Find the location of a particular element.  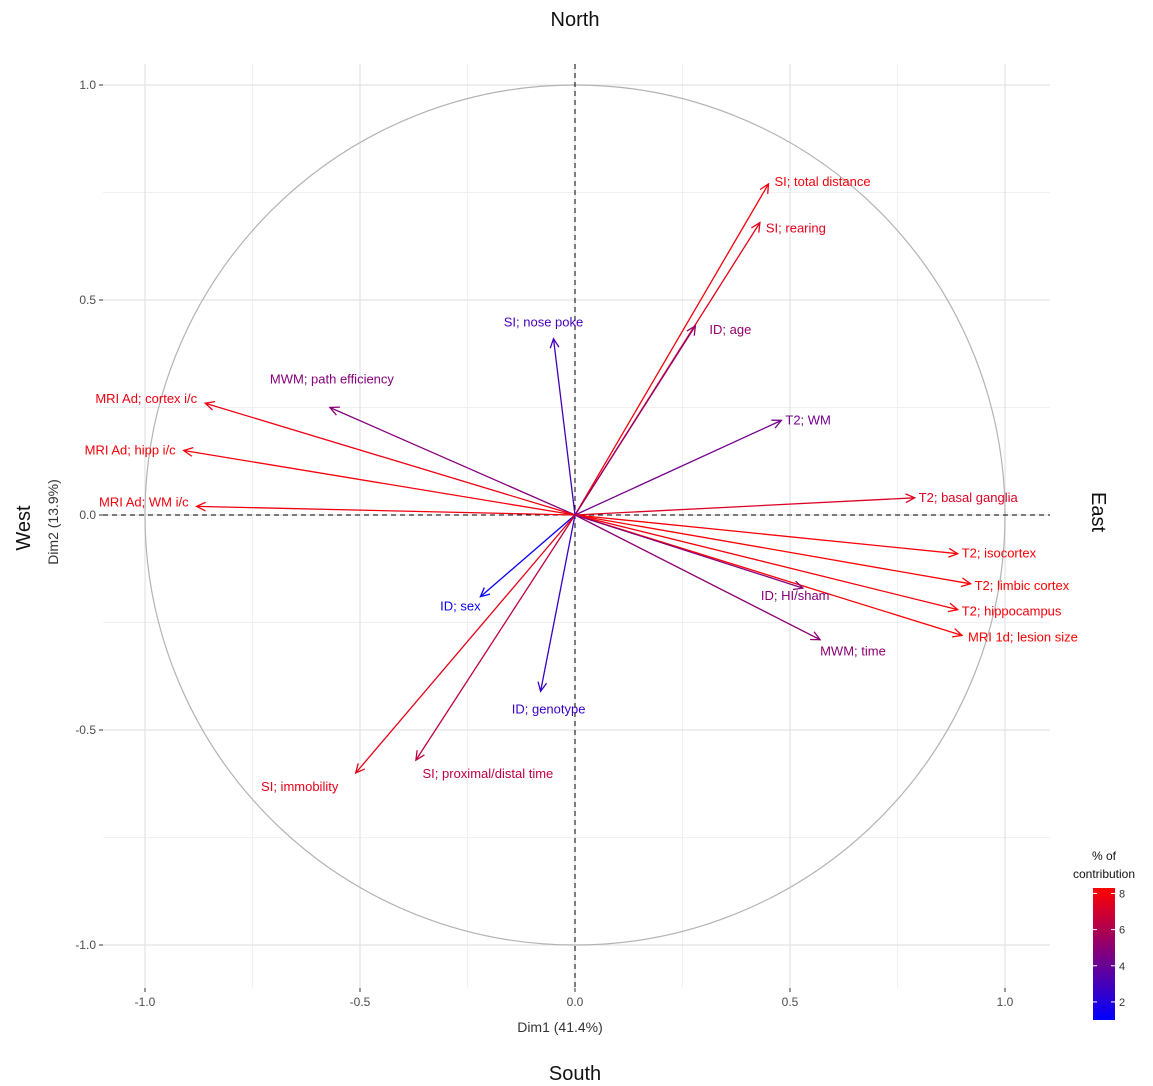

variable-label: SI; proximal/distal time is located at coordinates (488, 773).